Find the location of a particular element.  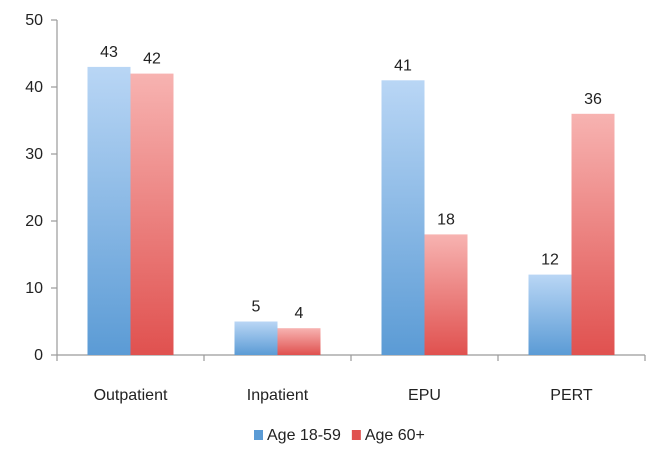

y-tick-label: 0 is located at coordinates (38, 355).